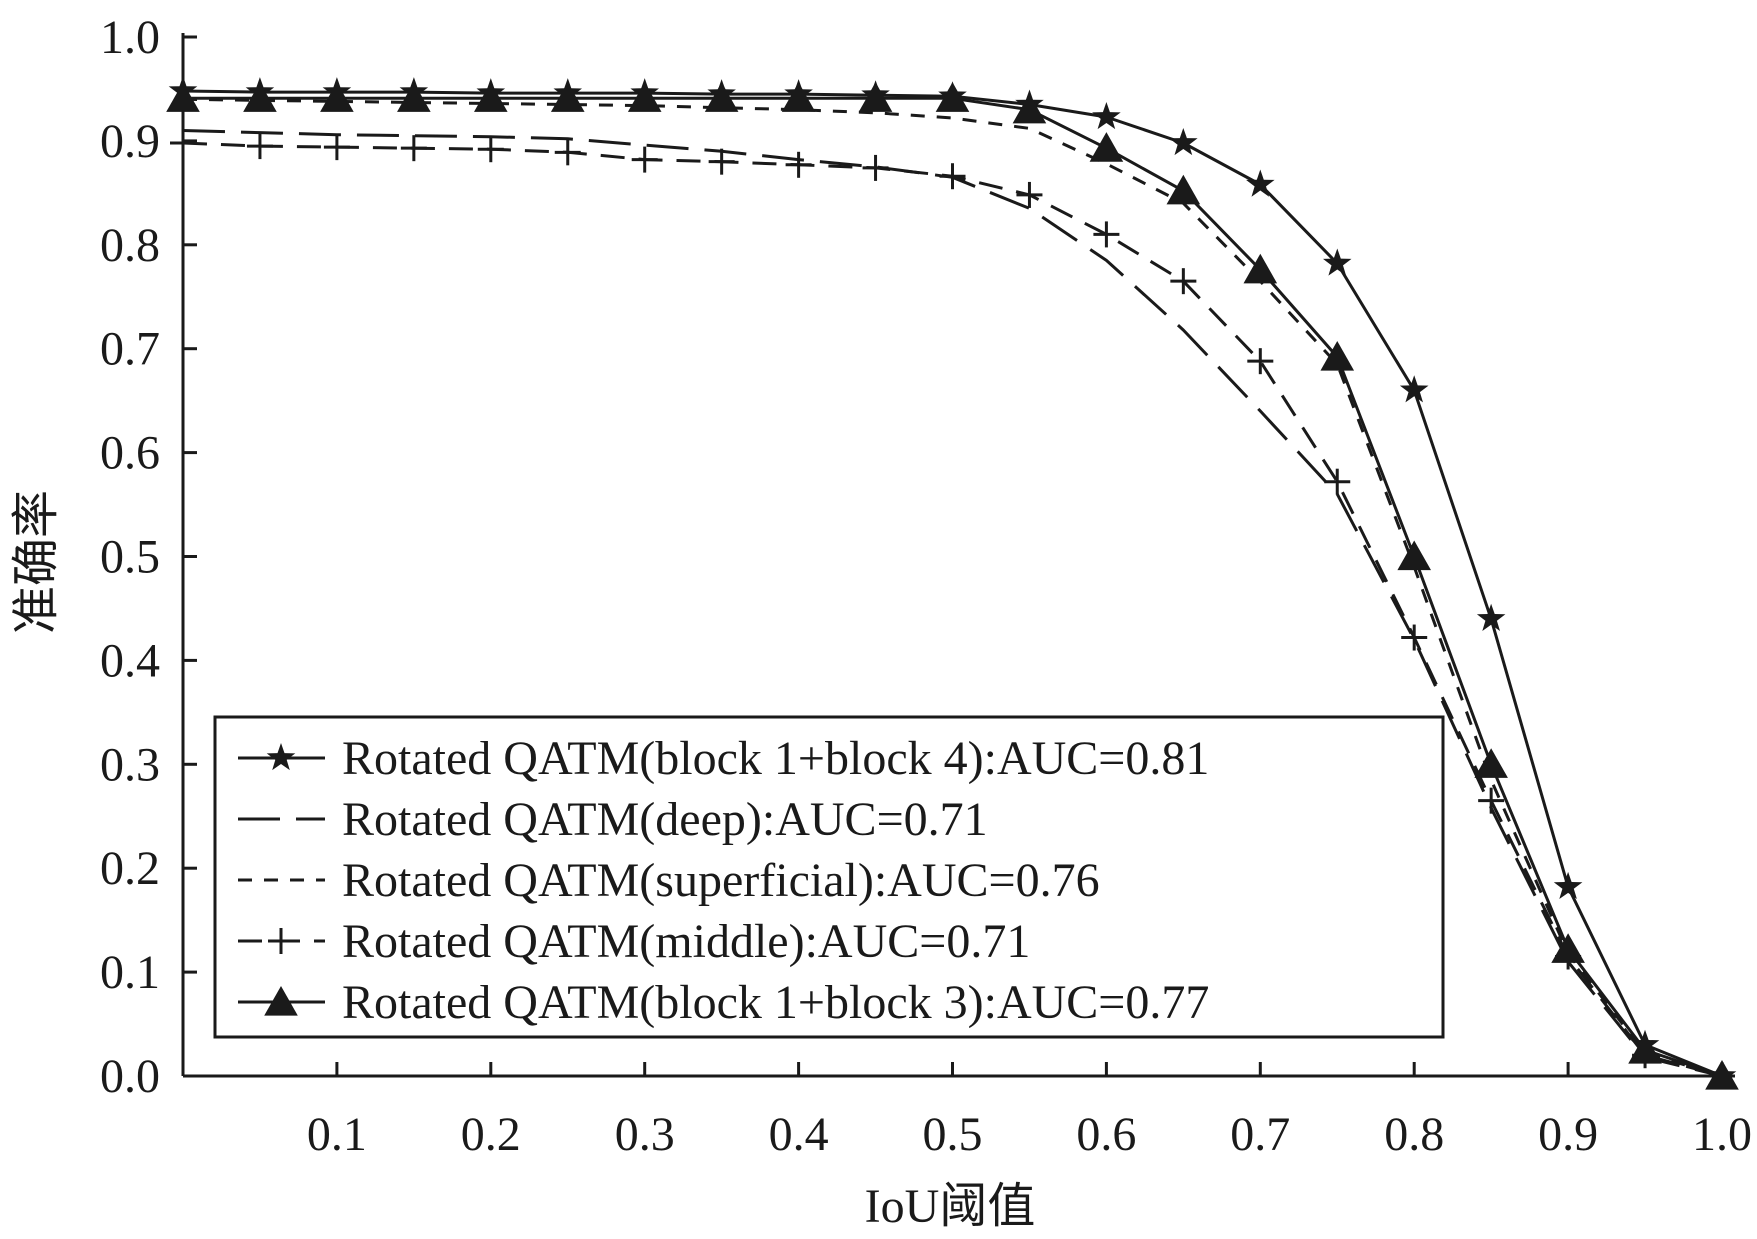 This screenshot has width=1757, height=1239. I want to click on y-axis: 0.0 0.1 0.2 0.3 0.4 0.5 0.6 0.7 0.8 0.9 1.0, so click(148, 557).